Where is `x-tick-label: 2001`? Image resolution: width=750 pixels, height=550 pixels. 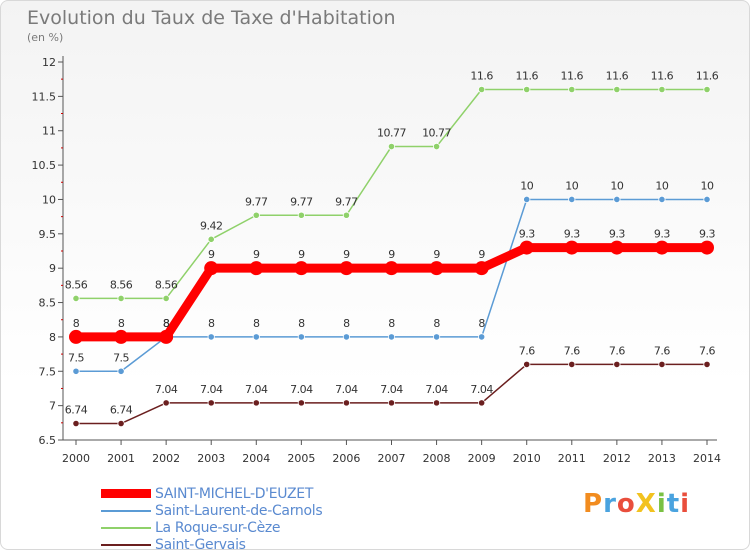
x-tick-label: 2001 is located at coordinates (121, 458).